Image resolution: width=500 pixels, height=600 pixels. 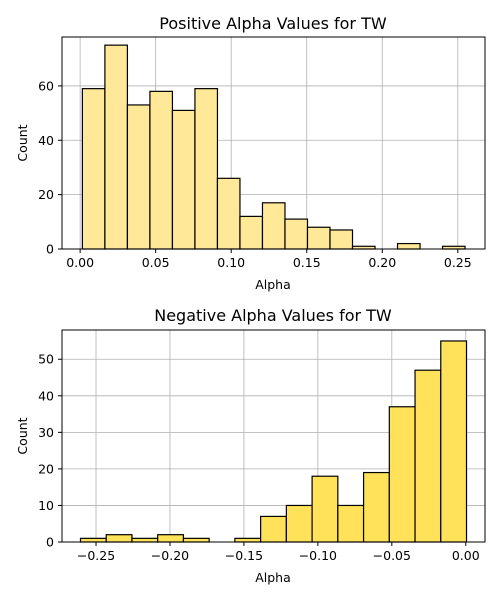 I want to click on top-chart-title: Positive Alpha Values for TW, so click(x=273, y=23).